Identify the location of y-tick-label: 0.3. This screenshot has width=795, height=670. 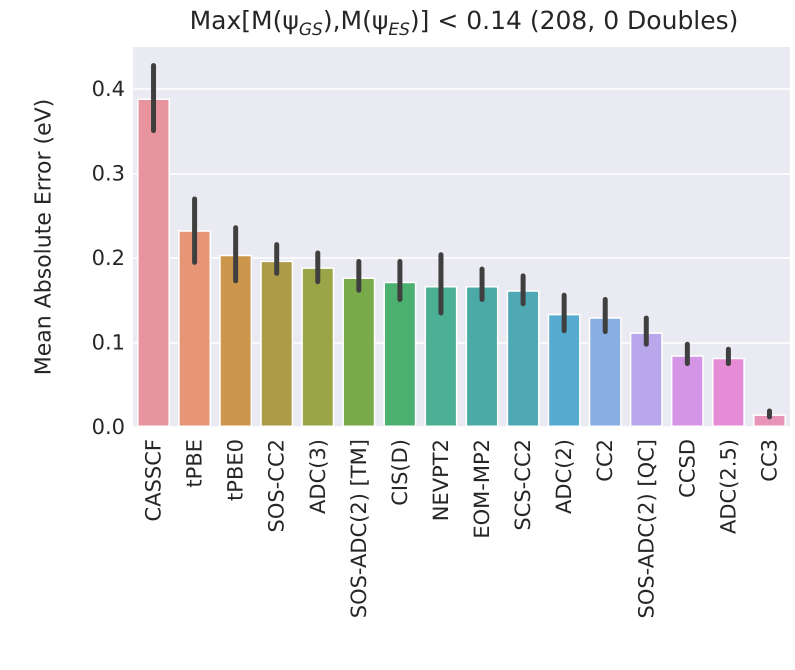
(108, 174).